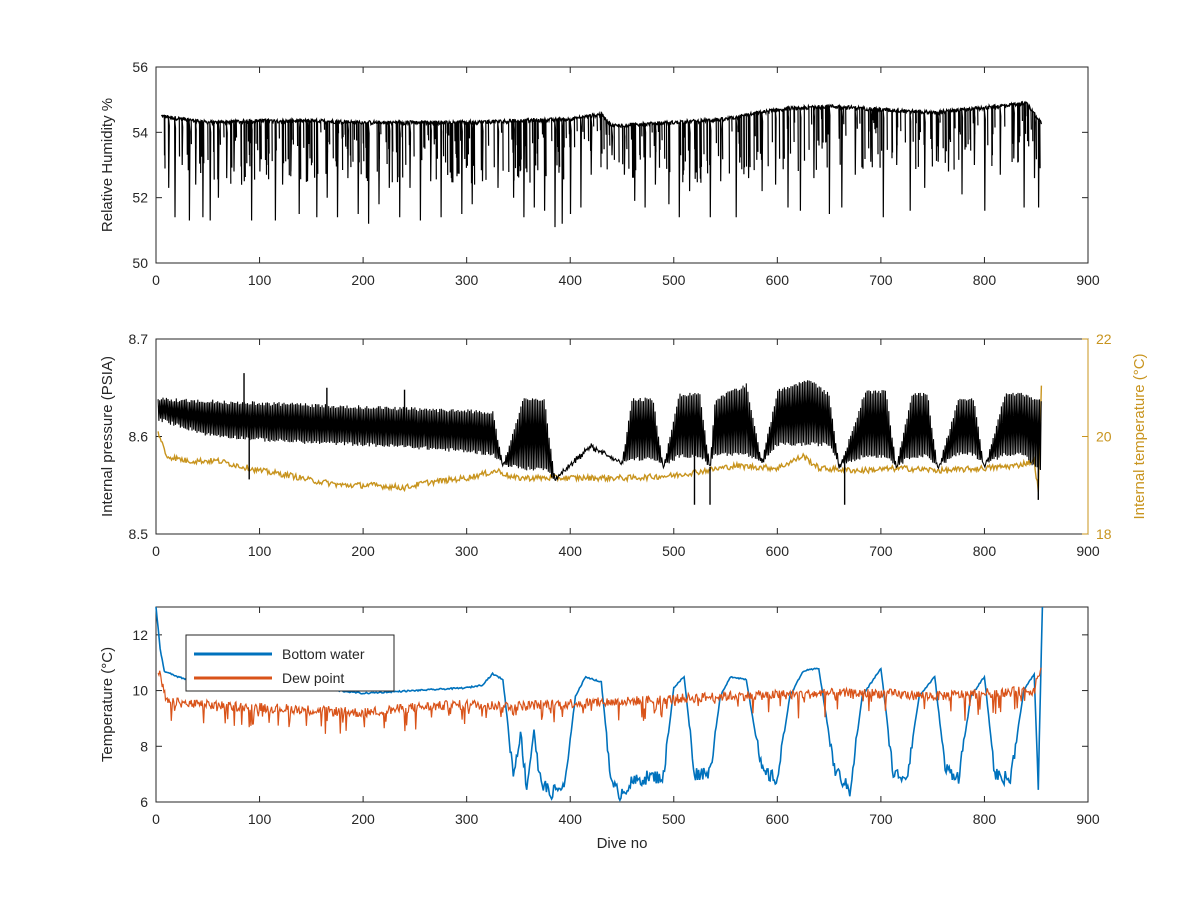 Image resolution: width=1200 pixels, height=900 pixels. Describe the element at coordinates (1104, 437) in the screenshot. I see `y2-tick-label: 20` at that location.